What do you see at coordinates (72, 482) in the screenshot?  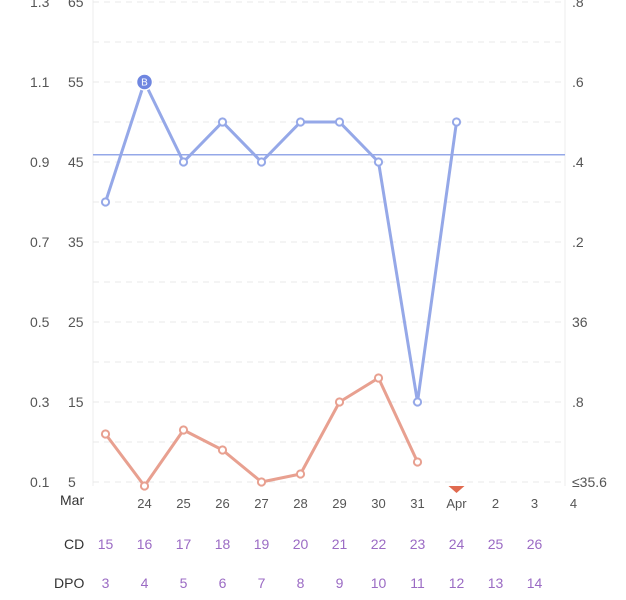 I see `left-axis-2-tick: 5` at bounding box center [72, 482].